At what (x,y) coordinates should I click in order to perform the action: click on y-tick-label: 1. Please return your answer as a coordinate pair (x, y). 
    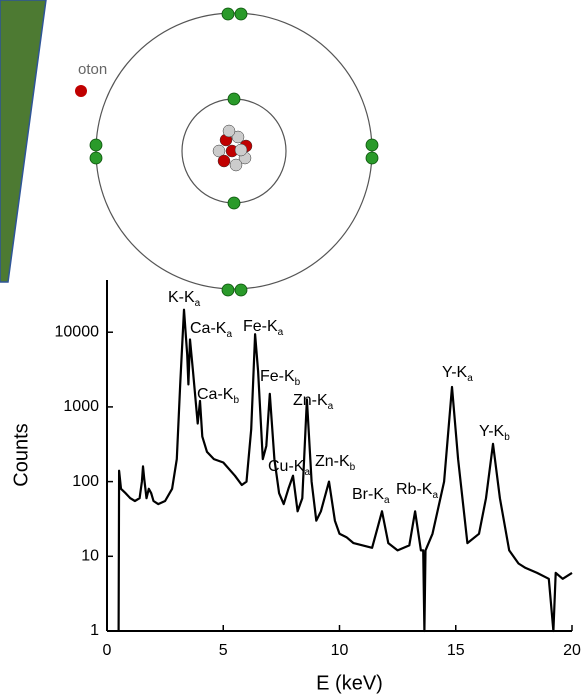
    Looking at the image, I should click on (94, 630).